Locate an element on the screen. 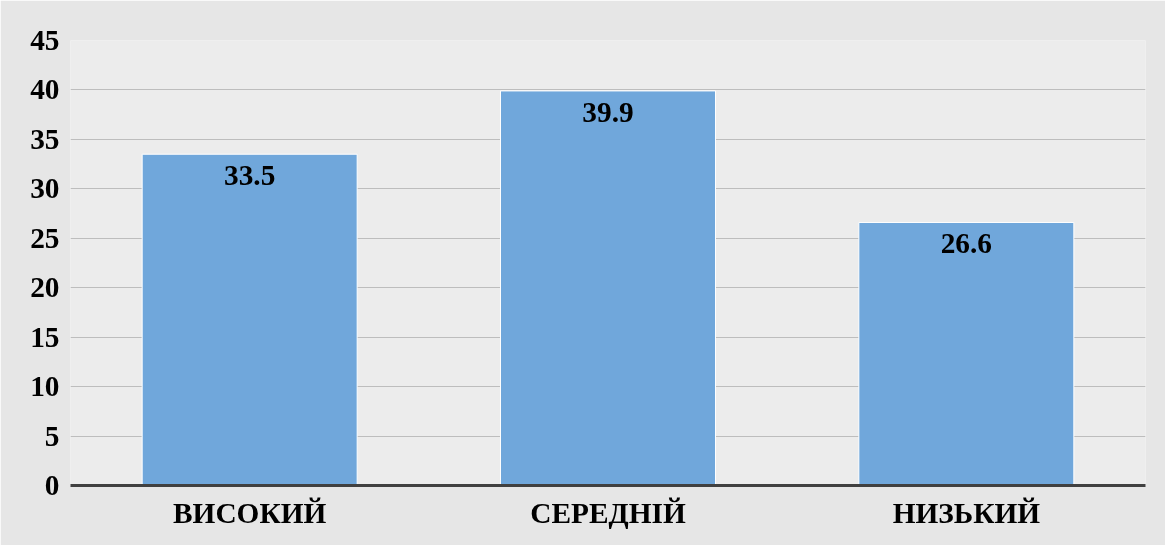 This screenshot has height=548, width=1169. y-tick-label: 0 is located at coordinates (52, 485).